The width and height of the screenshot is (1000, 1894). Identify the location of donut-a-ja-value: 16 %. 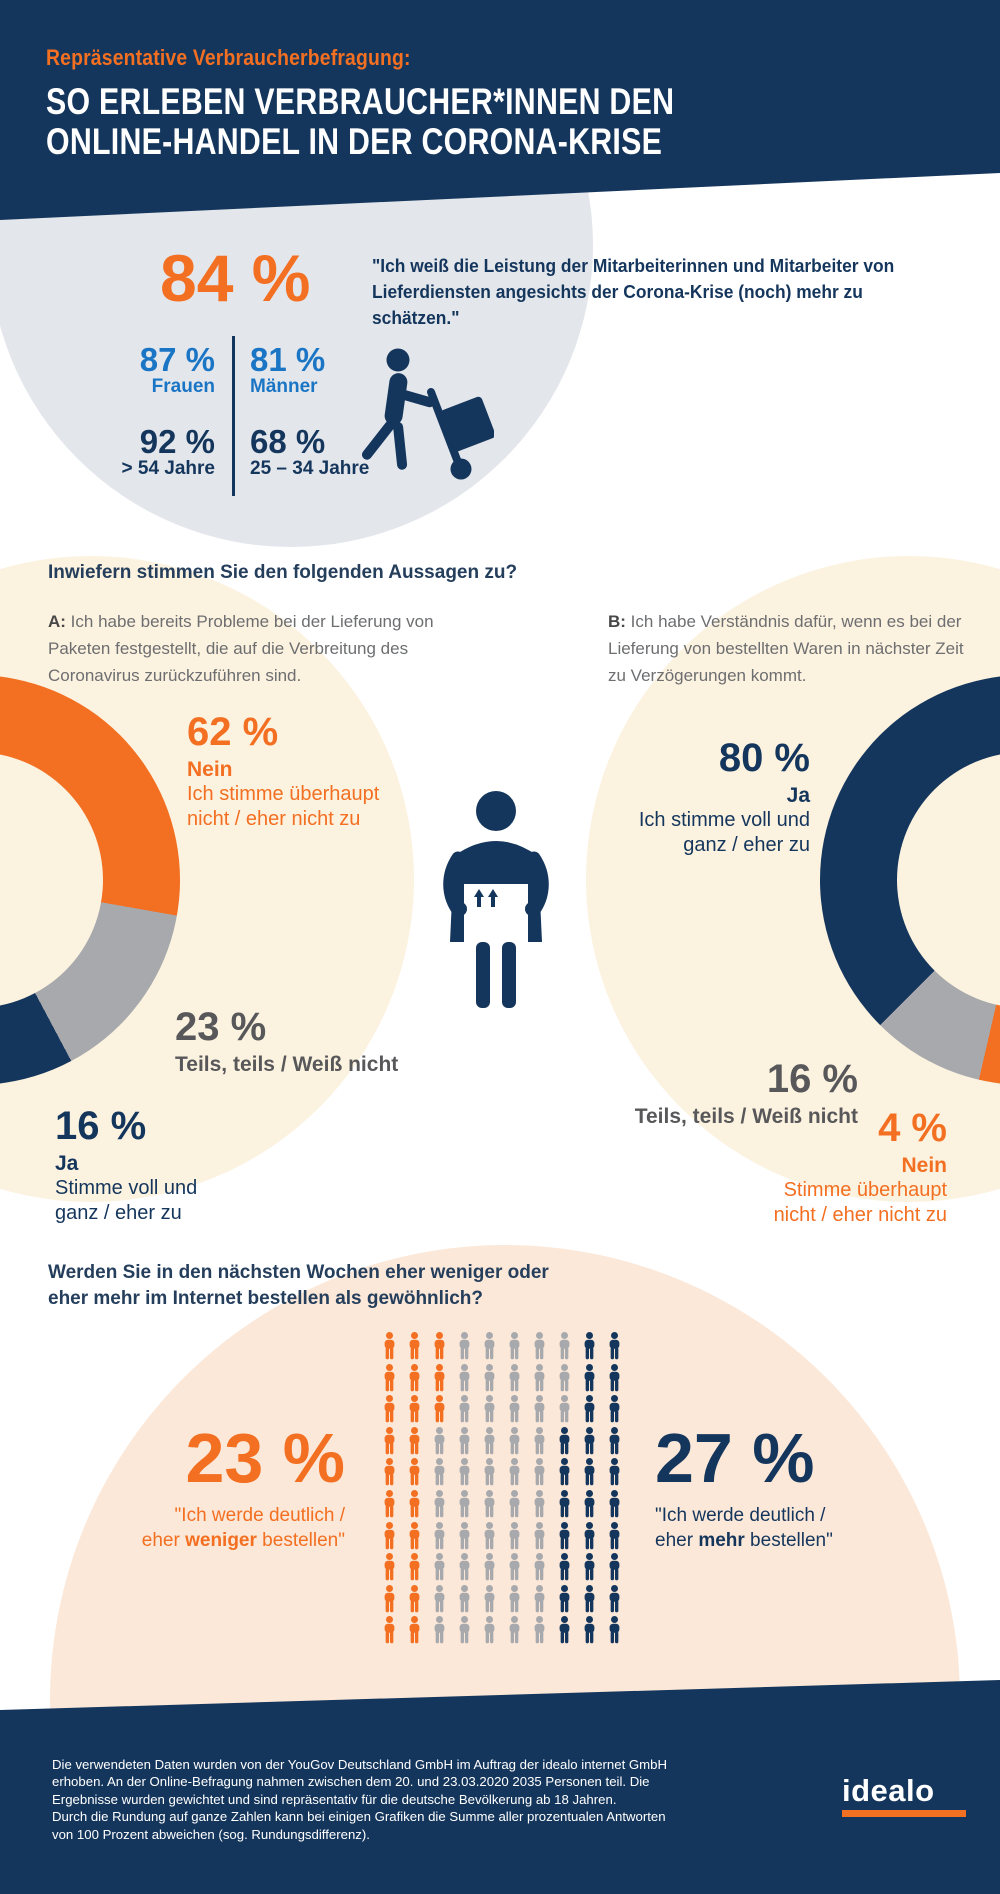
(101, 1126).